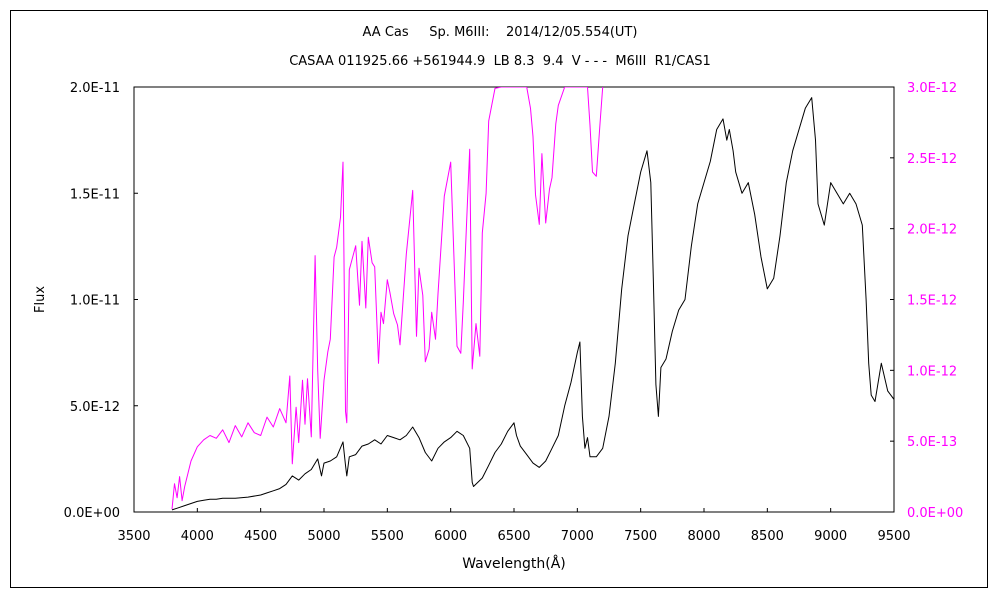 Image resolution: width=1000 pixels, height=600 pixels. Describe the element at coordinates (197, 536) in the screenshot. I see `x-tick-label: 4000` at that location.